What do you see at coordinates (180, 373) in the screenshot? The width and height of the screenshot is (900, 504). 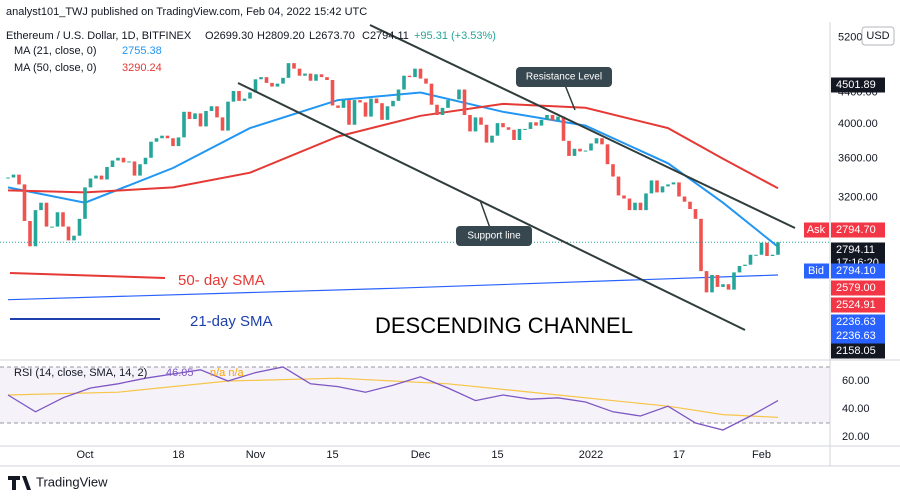 I see `rsi-value: 46.05` at bounding box center [180, 373].